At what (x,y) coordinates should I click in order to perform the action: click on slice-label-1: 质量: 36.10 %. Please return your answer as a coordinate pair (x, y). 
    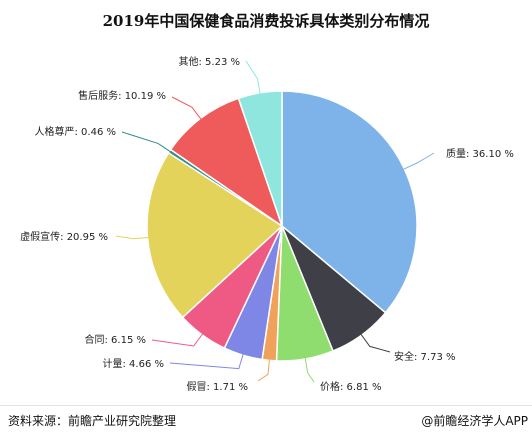
    Looking at the image, I should click on (480, 154).